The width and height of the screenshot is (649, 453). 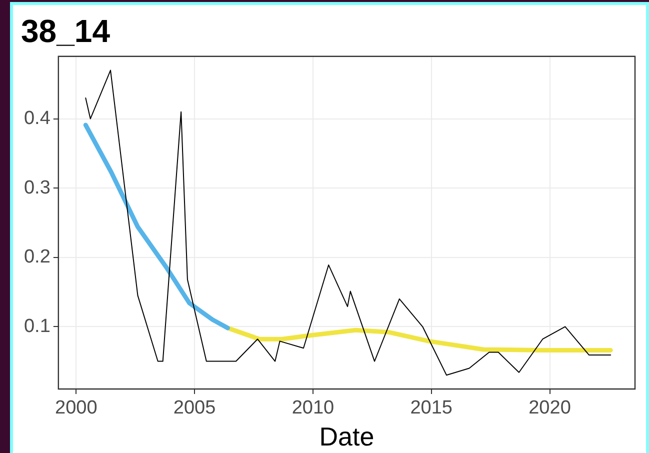 I want to click on y-tick-label: 0.3, so click(x=37, y=187).